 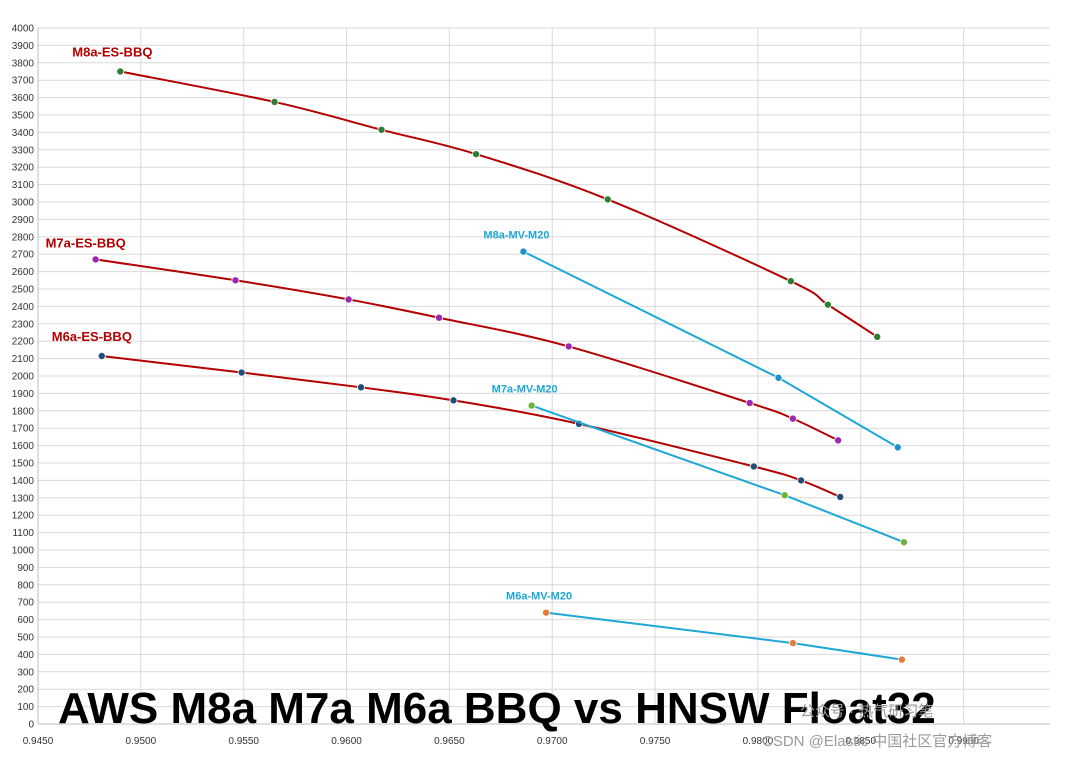 I want to click on y-tick-label: 1500, so click(x=23, y=464).